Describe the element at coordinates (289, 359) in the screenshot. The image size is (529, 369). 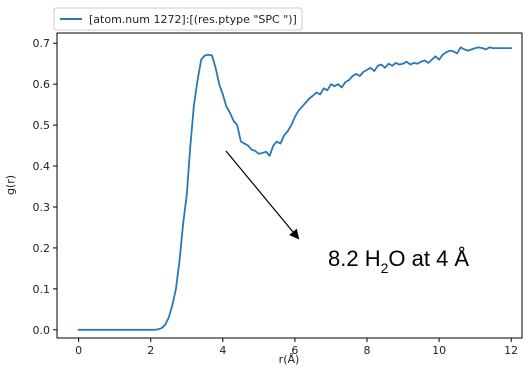
I see `x-axis-label: r(Å)` at that location.